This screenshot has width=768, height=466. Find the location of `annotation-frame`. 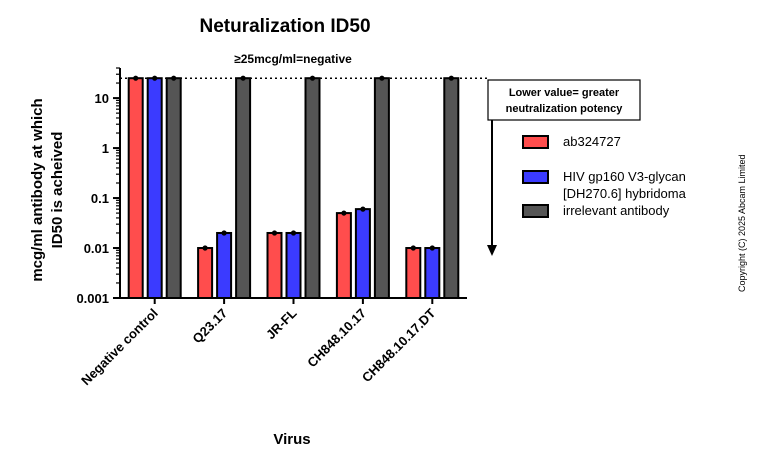

annotation-frame is located at coordinates (564, 100).